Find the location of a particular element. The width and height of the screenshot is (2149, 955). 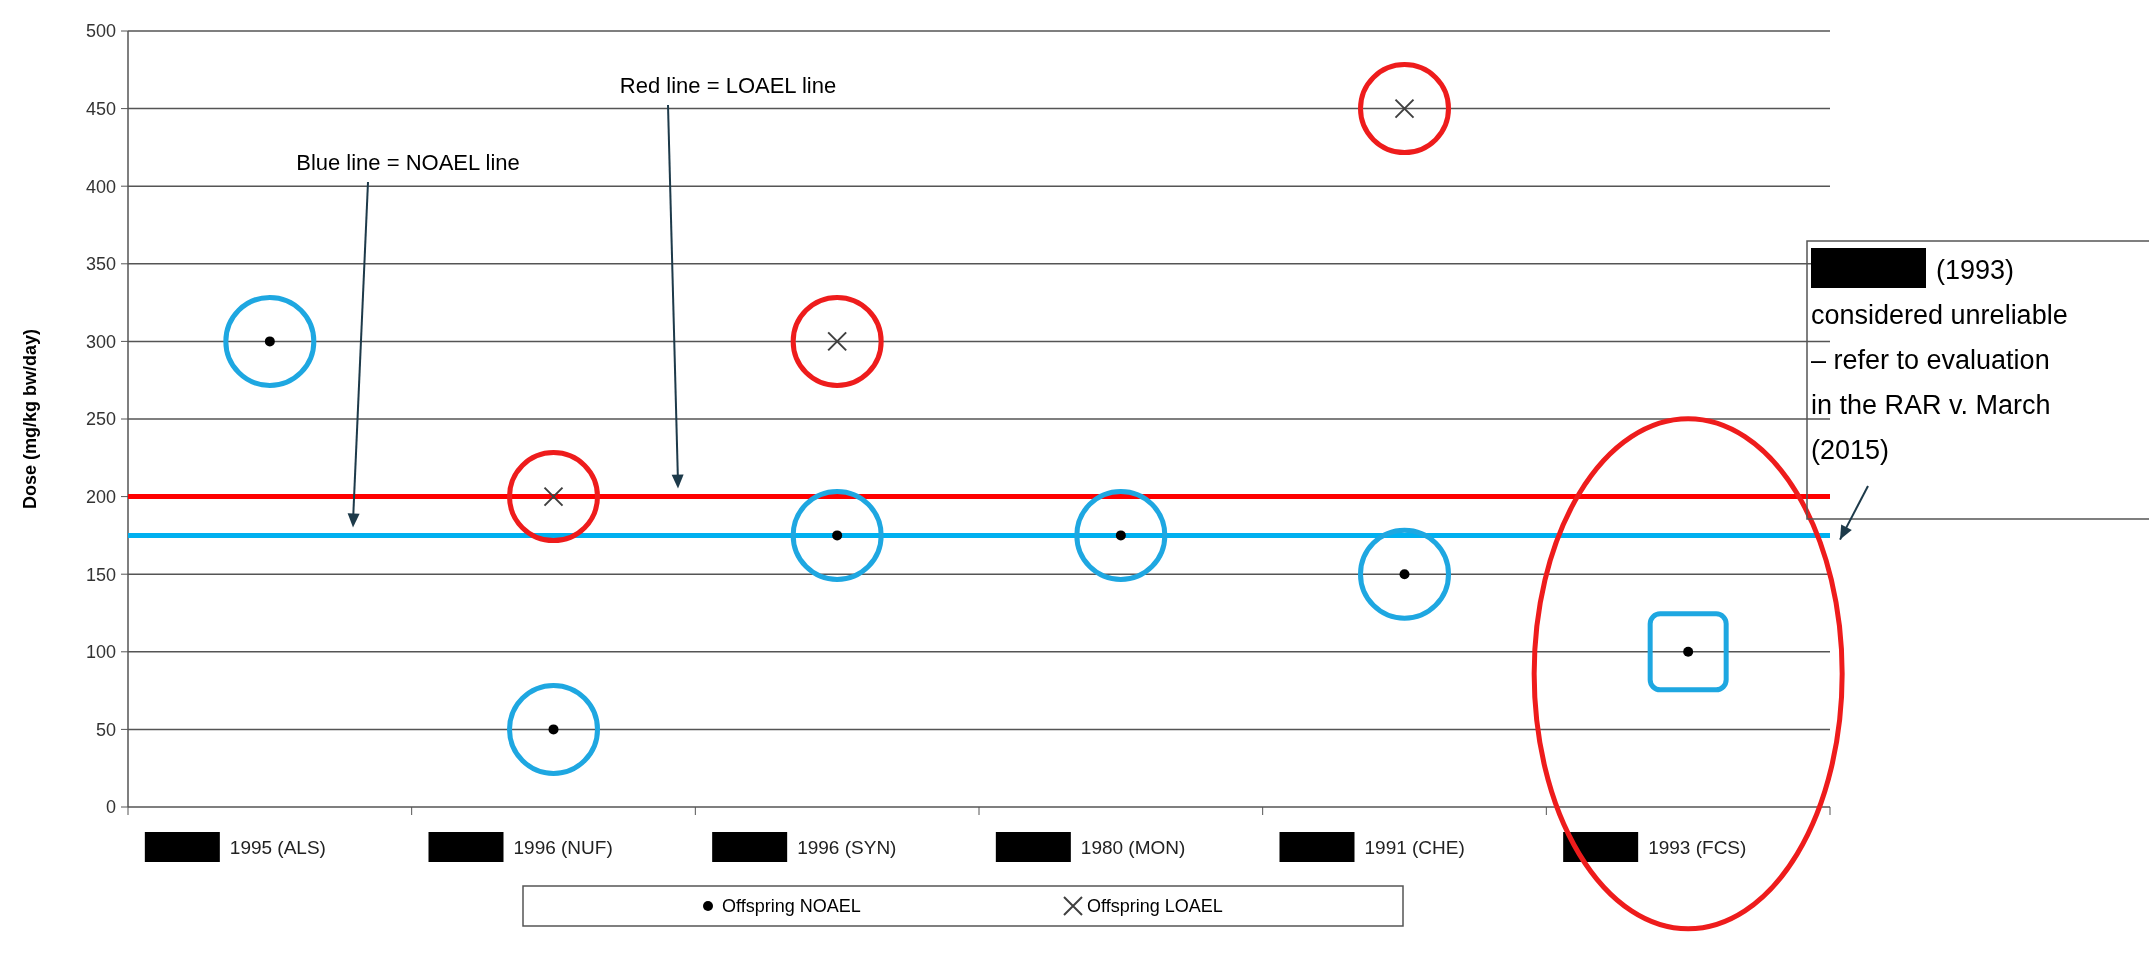

annotation: Blue line = NOAEL line is located at coordinates (408, 162).